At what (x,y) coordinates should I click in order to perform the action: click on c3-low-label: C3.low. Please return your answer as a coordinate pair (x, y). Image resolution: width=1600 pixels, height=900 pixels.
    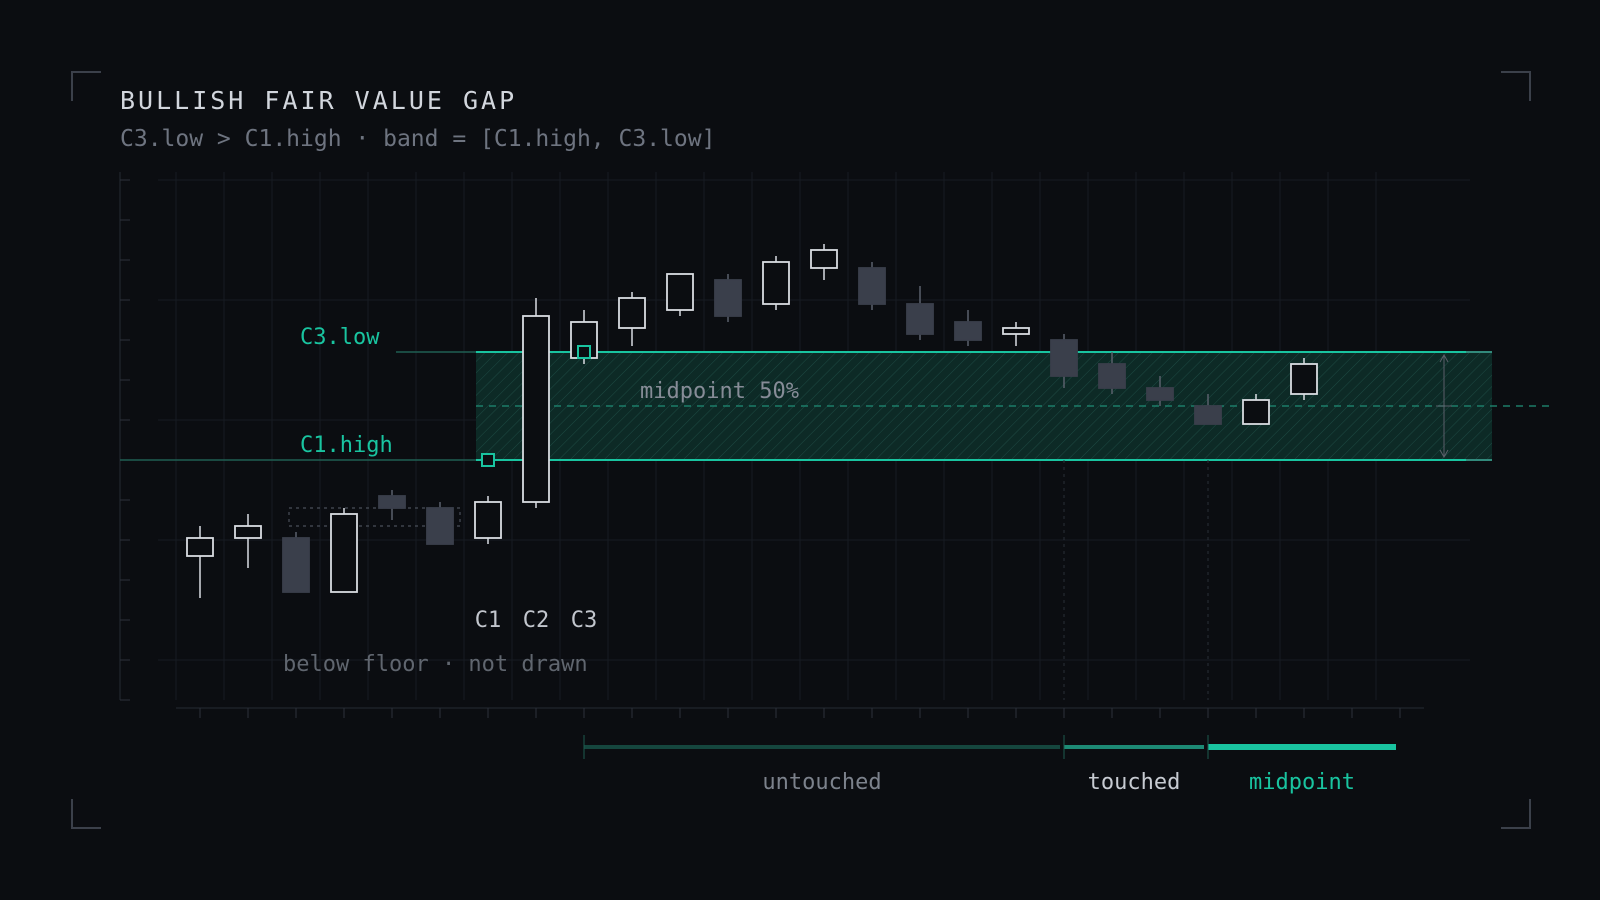
    Looking at the image, I should click on (340, 337).